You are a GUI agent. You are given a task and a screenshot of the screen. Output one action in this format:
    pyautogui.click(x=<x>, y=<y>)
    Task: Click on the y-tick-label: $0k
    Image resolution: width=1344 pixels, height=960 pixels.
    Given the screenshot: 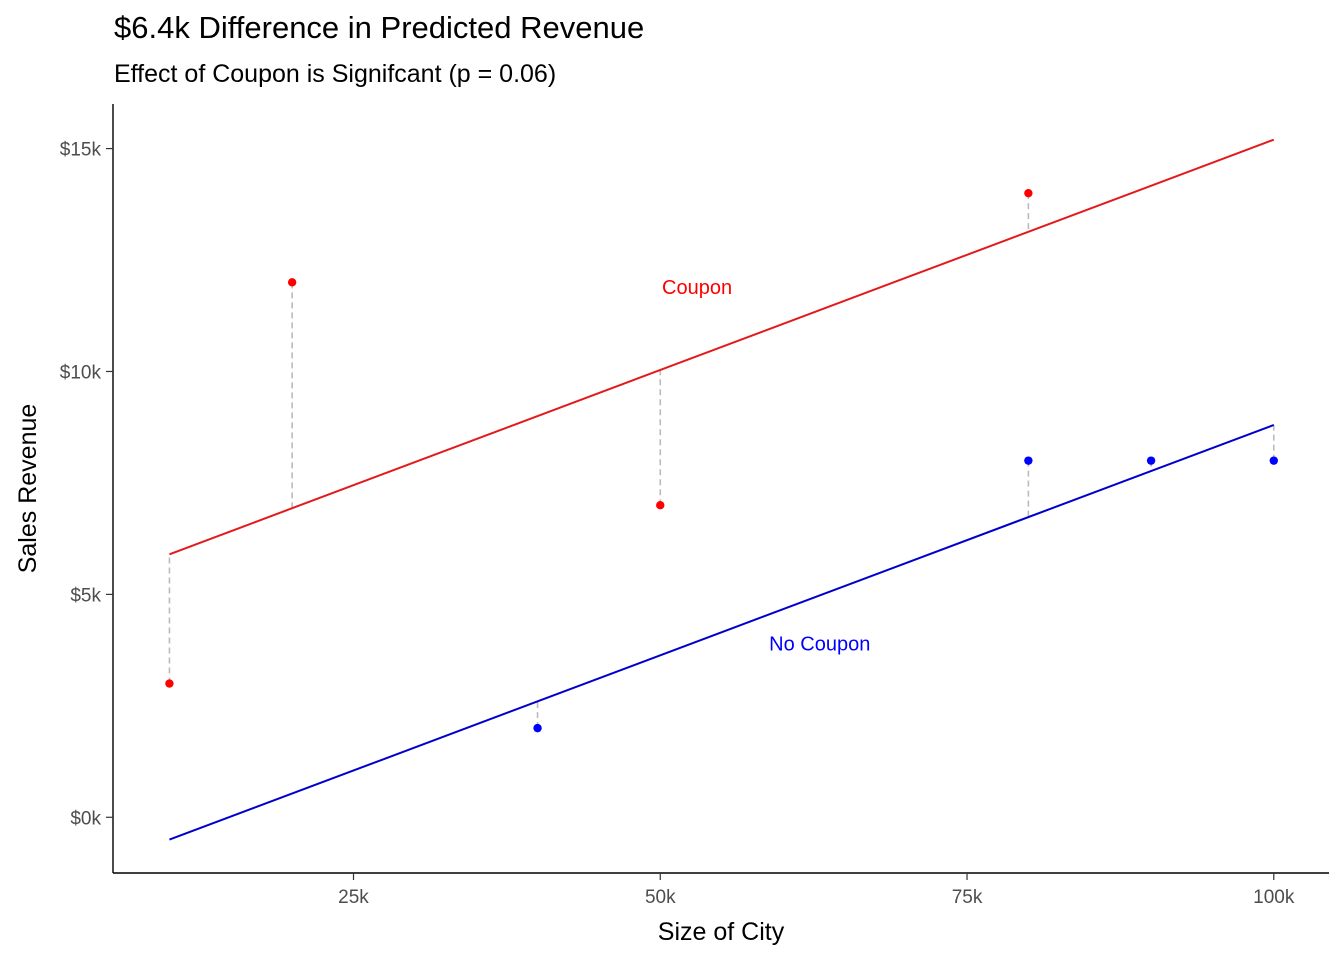 What is the action you would take?
    pyautogui.click(x=85, y=818)
    